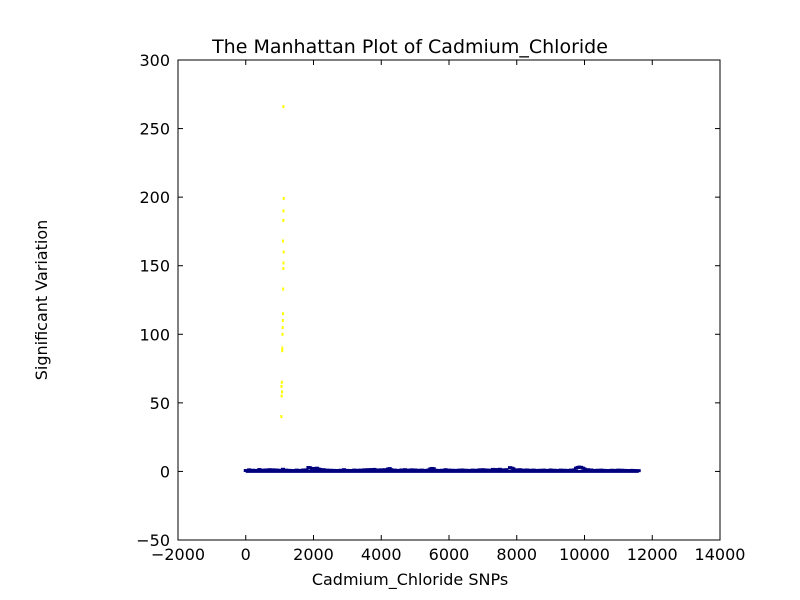  I want to click on y-tick-label: 300, so click(154, 60).